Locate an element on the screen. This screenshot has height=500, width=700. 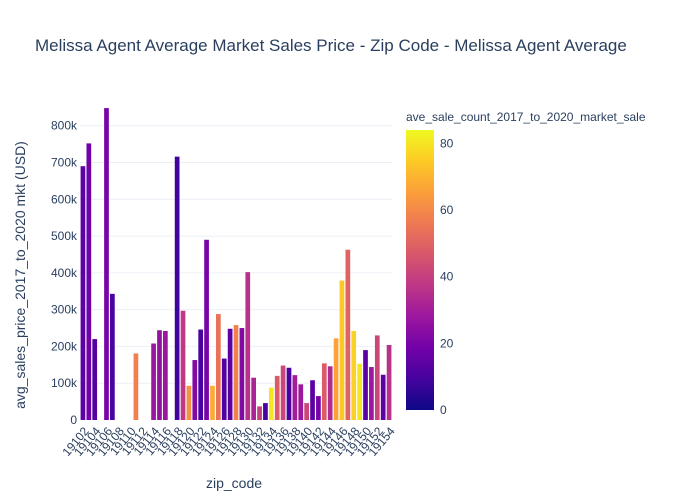
colorbar-ticks: 0 20 40 60 80 is located at coordinates (447, 276).